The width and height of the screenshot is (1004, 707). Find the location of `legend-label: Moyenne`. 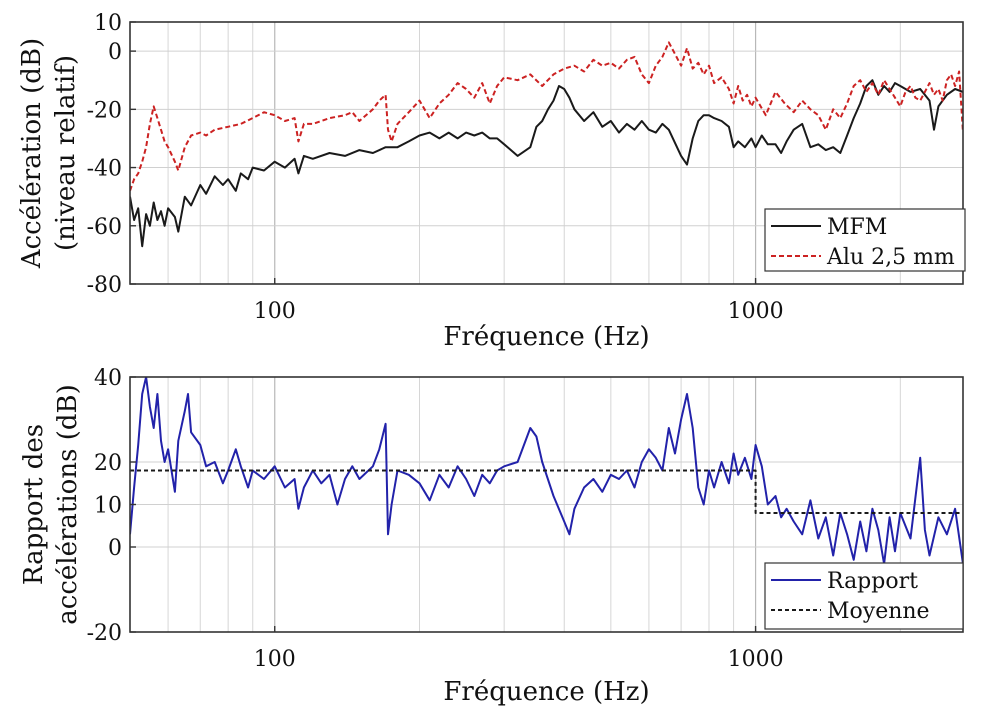

legend-label: Moyenne is located at coordinates (878, 611).